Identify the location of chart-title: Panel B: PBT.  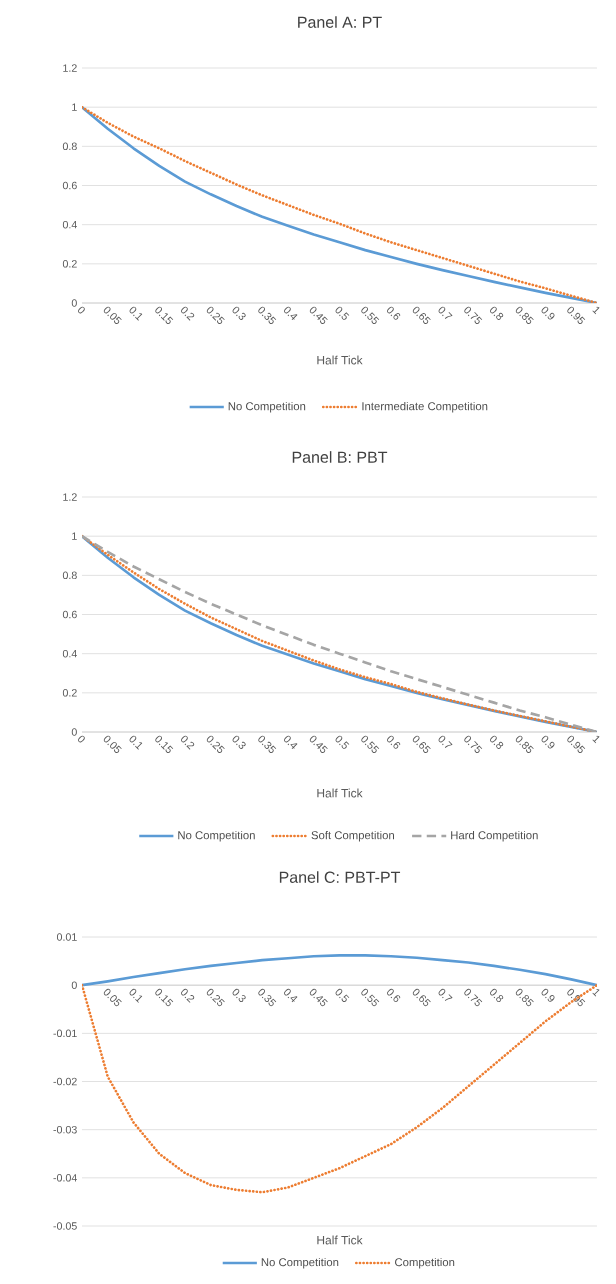
(340, 457).